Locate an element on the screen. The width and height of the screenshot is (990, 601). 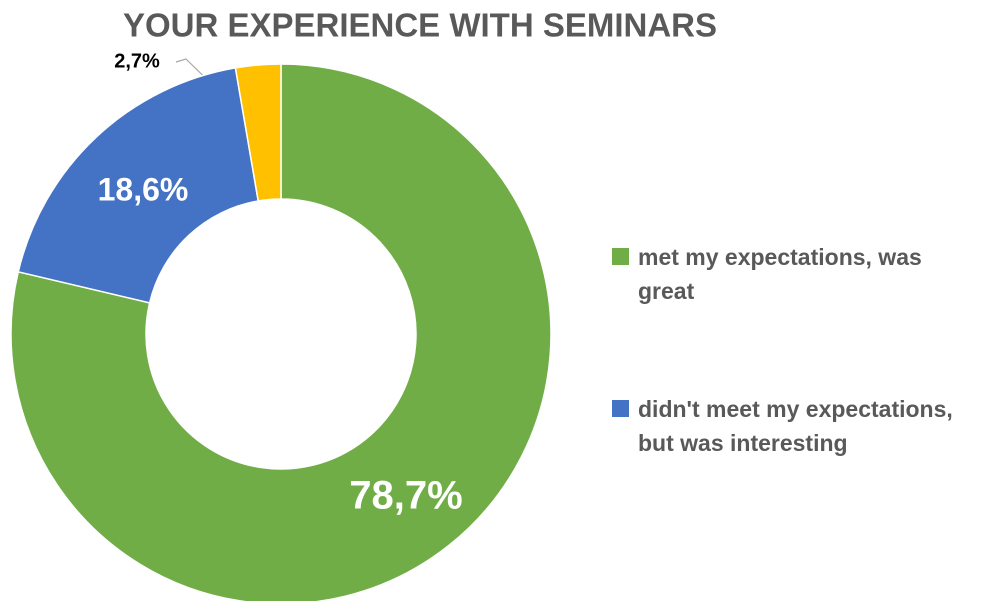
data-label: 18,6% is located at coordinates (143, 189).